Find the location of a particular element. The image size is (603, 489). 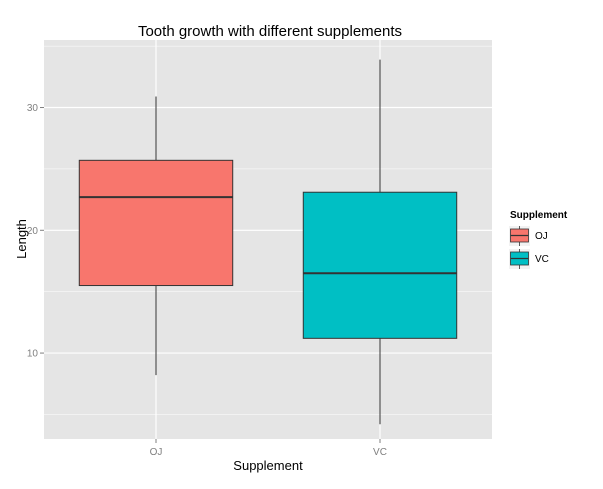

x-tick-label: VC is located at coordinates (380, 452).